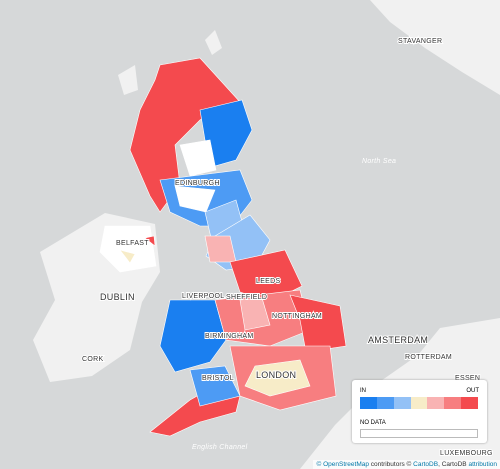 This screenshot has height=469, width=500. Describe the element at coordinates (426, 464) in the screenshot. I see `cartodb-link: CartoDB` at that location.